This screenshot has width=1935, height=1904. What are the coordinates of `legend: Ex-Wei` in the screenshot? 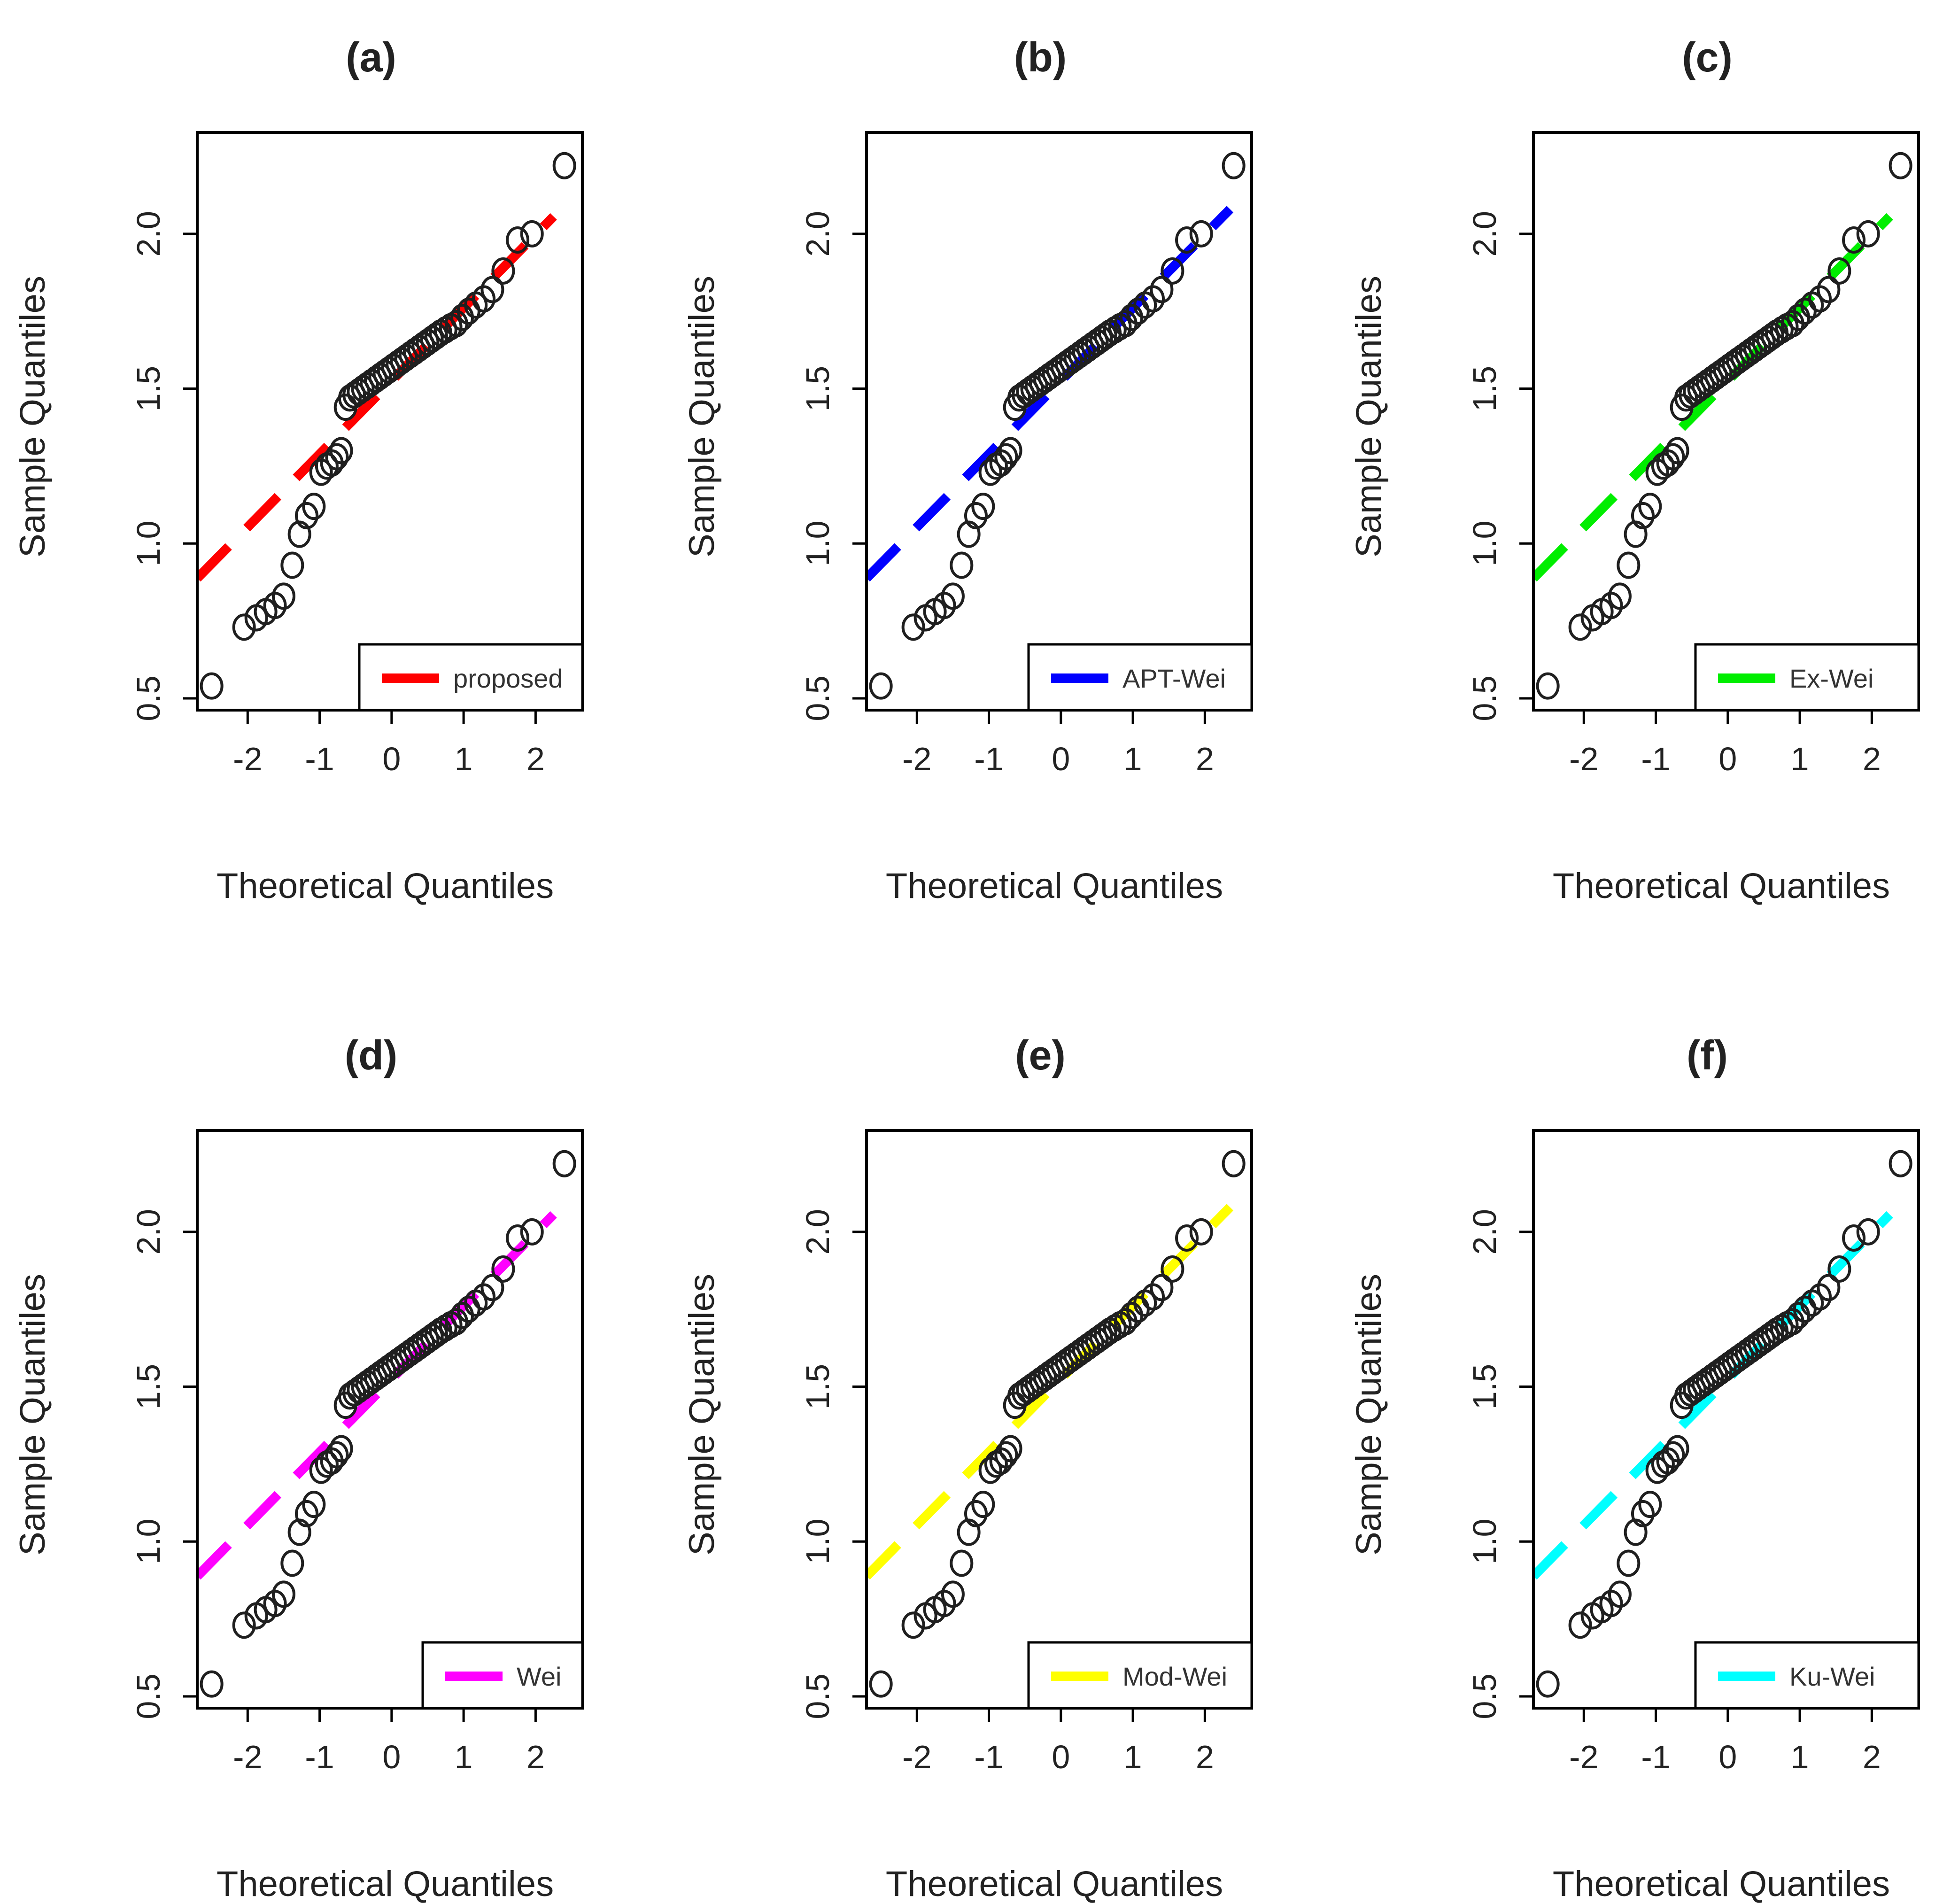 It's located at (1807, 677).